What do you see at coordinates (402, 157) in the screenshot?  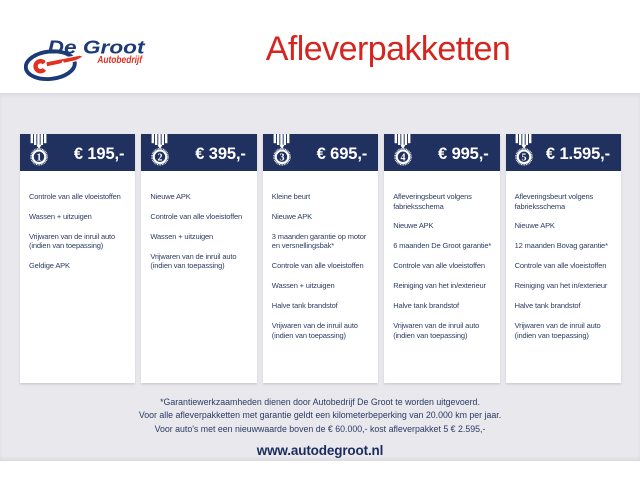 I see `svg-text: 4` at bounding box center [402, 157].